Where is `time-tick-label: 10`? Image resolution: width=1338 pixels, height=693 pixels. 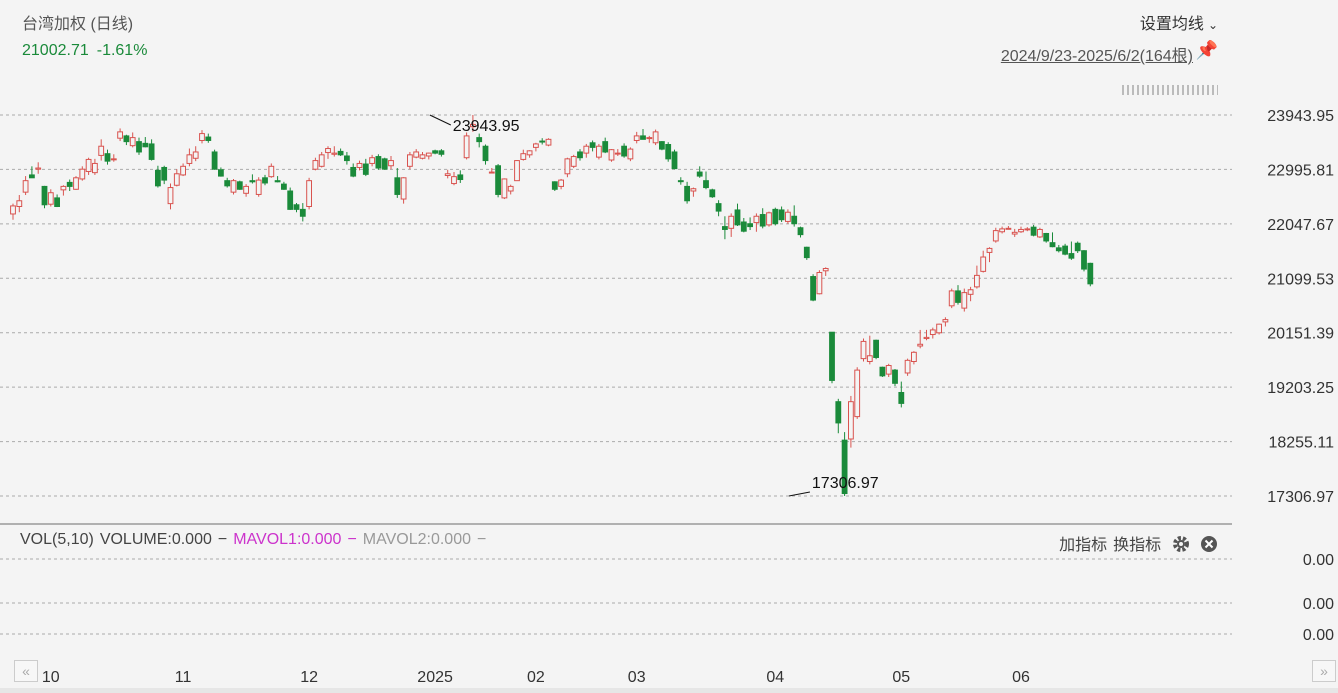 time-tick-label: 10 is located at coordinates (51, 677).